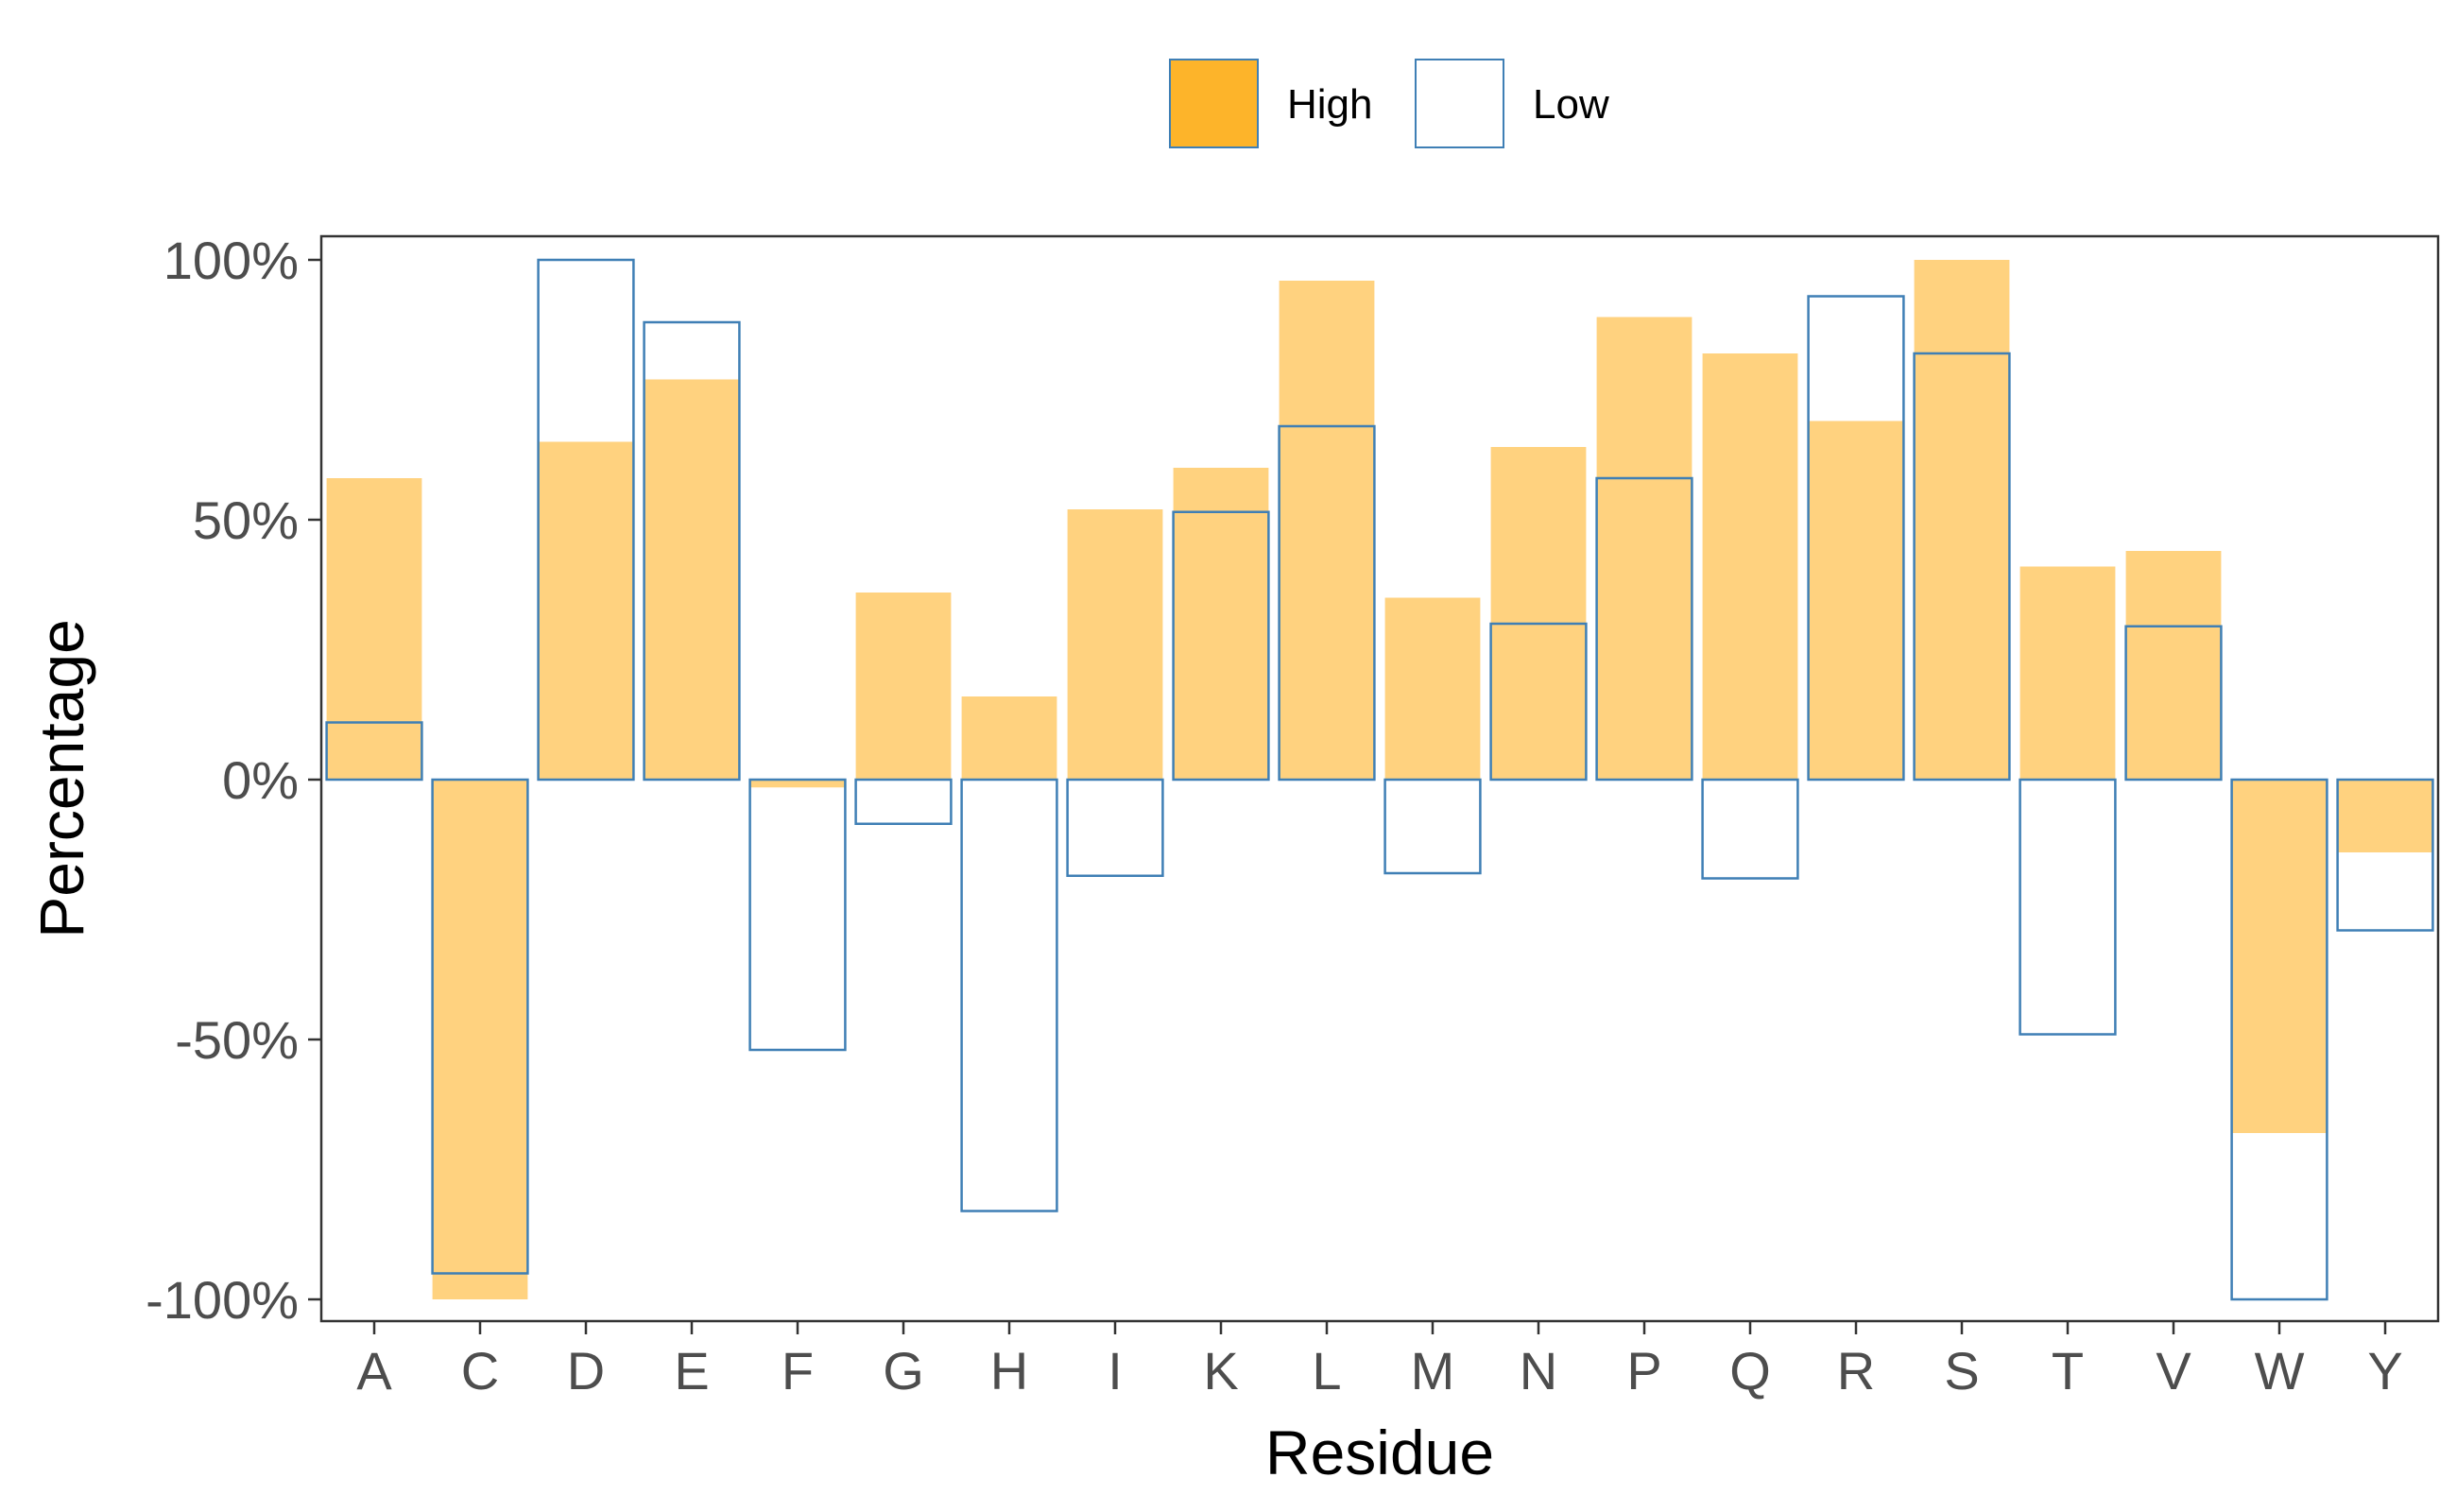 The image size is (2457, 1512). What do you see at coordinates (586, 610) in the screenshot?
I see `bar-high-D` at bounding box center [586, 610].